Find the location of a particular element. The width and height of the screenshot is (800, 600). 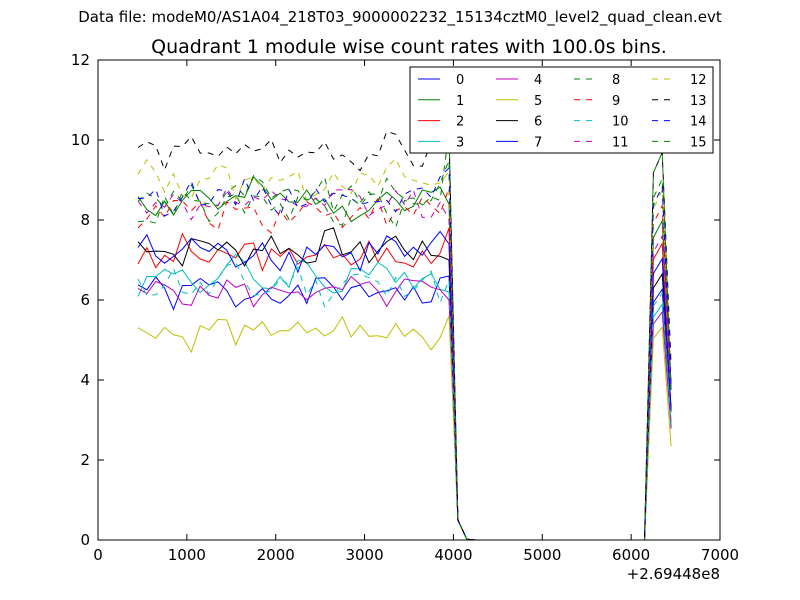

legend-label-0: 0 is located at coordinates (460, 80).